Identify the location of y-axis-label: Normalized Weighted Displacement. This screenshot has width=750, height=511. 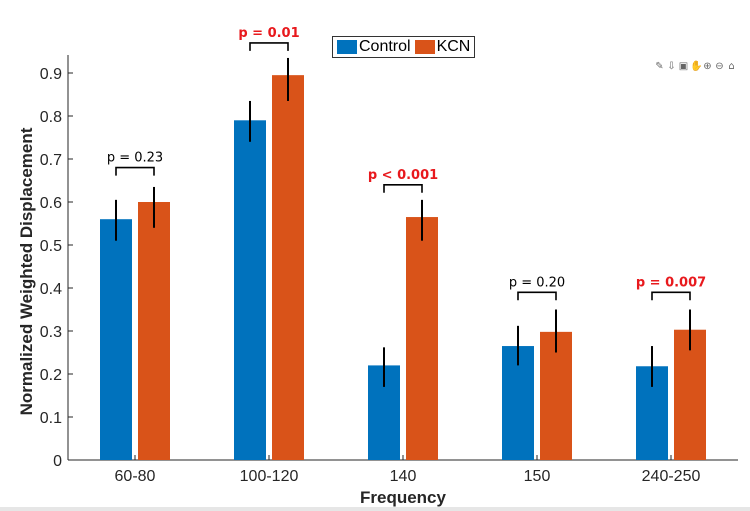
(26, 271).